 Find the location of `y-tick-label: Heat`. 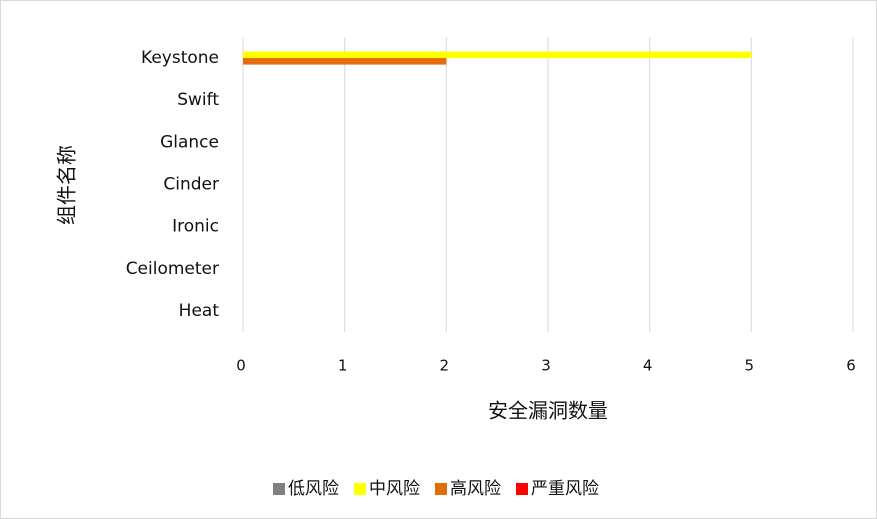

y-tick-label: Heat is located at coordinates (199, 311).